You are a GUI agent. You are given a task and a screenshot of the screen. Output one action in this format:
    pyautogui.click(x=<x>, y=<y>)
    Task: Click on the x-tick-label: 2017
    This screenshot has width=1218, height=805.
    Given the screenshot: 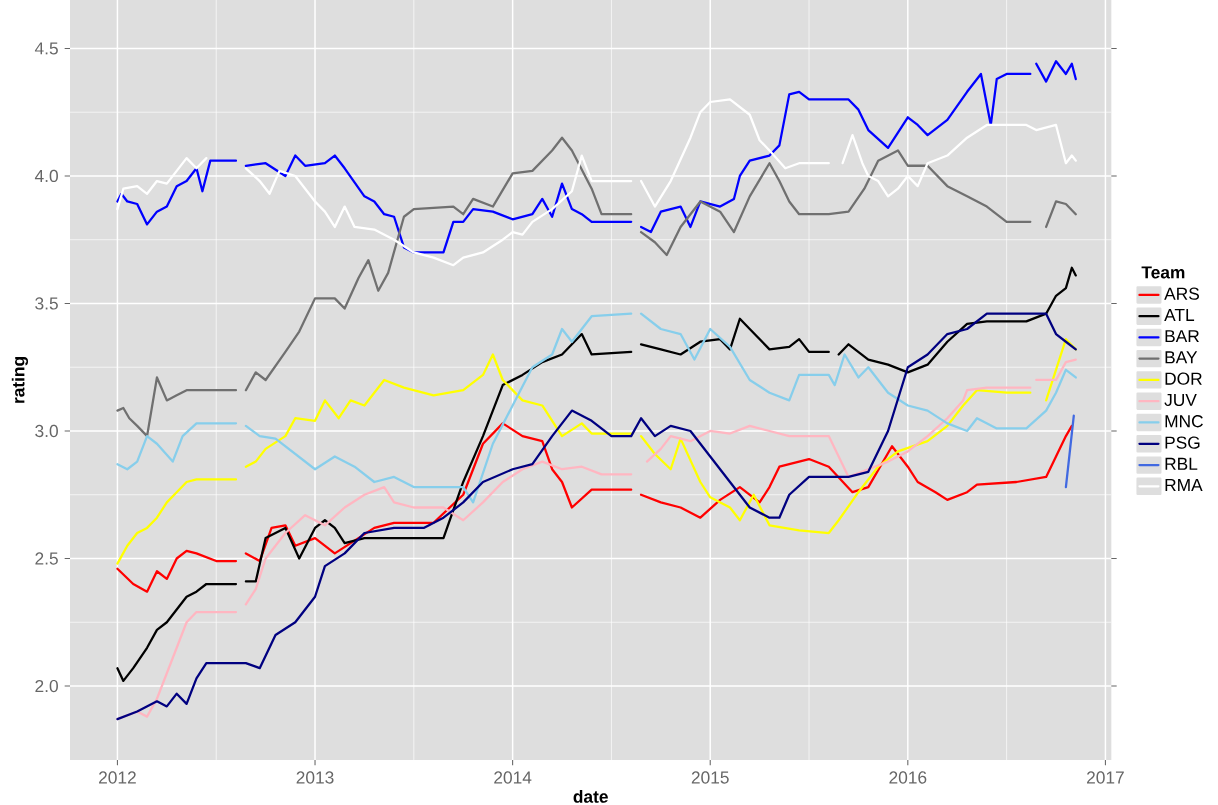 What is the action you would take?
    pyautogui.click(x=1105, y=777)
    